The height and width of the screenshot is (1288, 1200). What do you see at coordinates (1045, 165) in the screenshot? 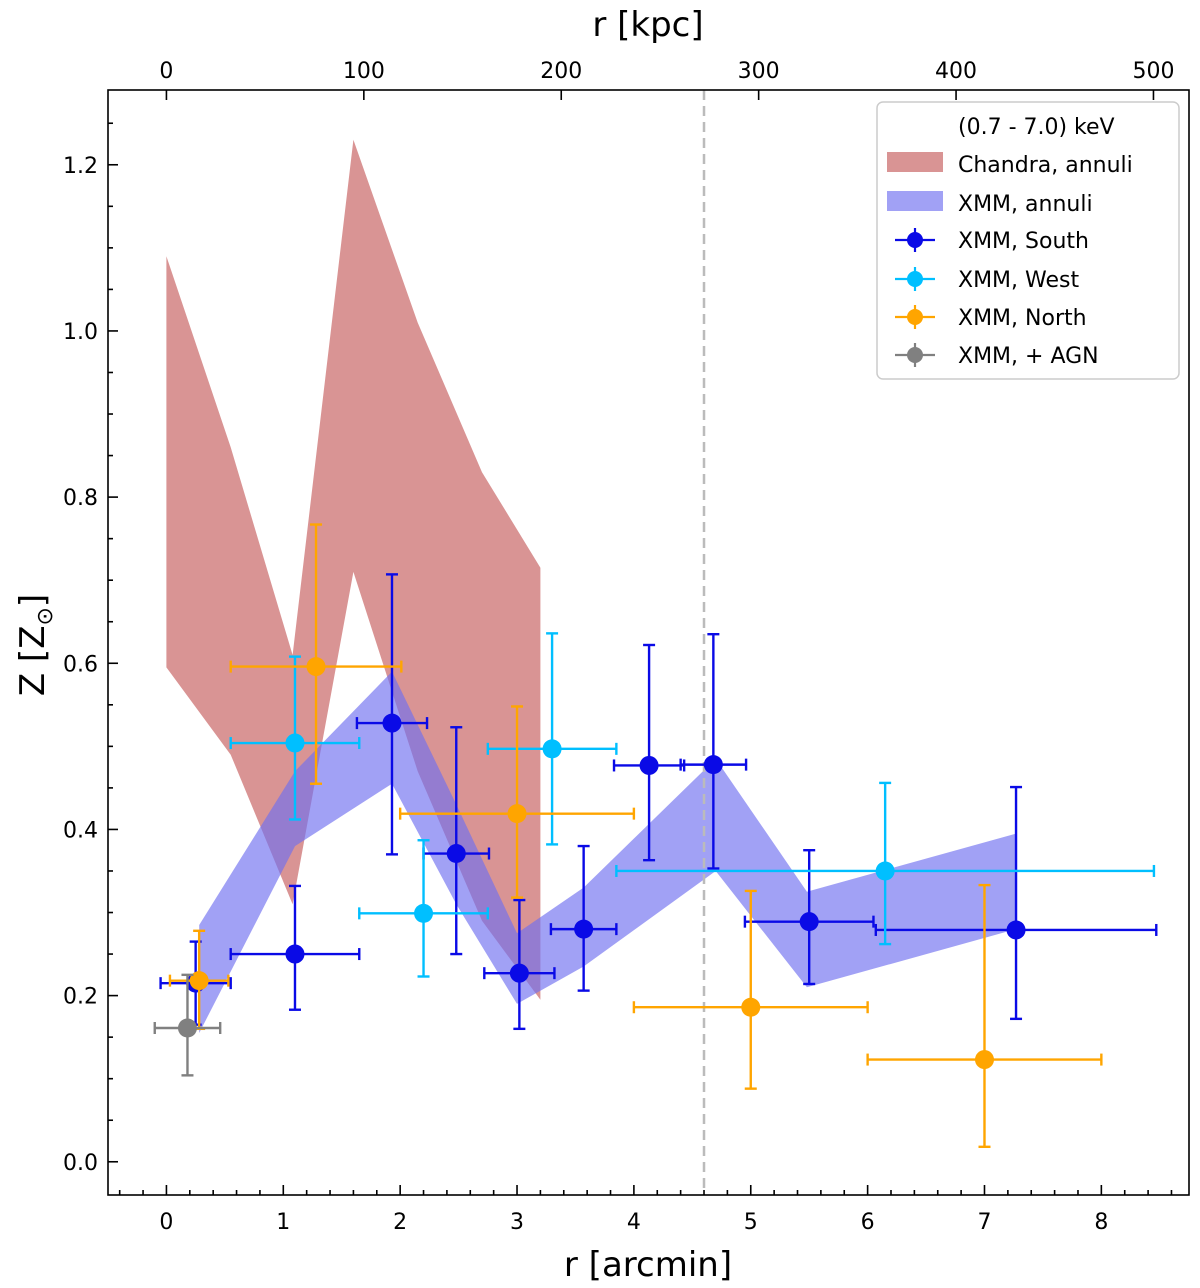
I see `legend-label-chandra-annuli: Chandra, annuli` at bounding box center [1045, 165].